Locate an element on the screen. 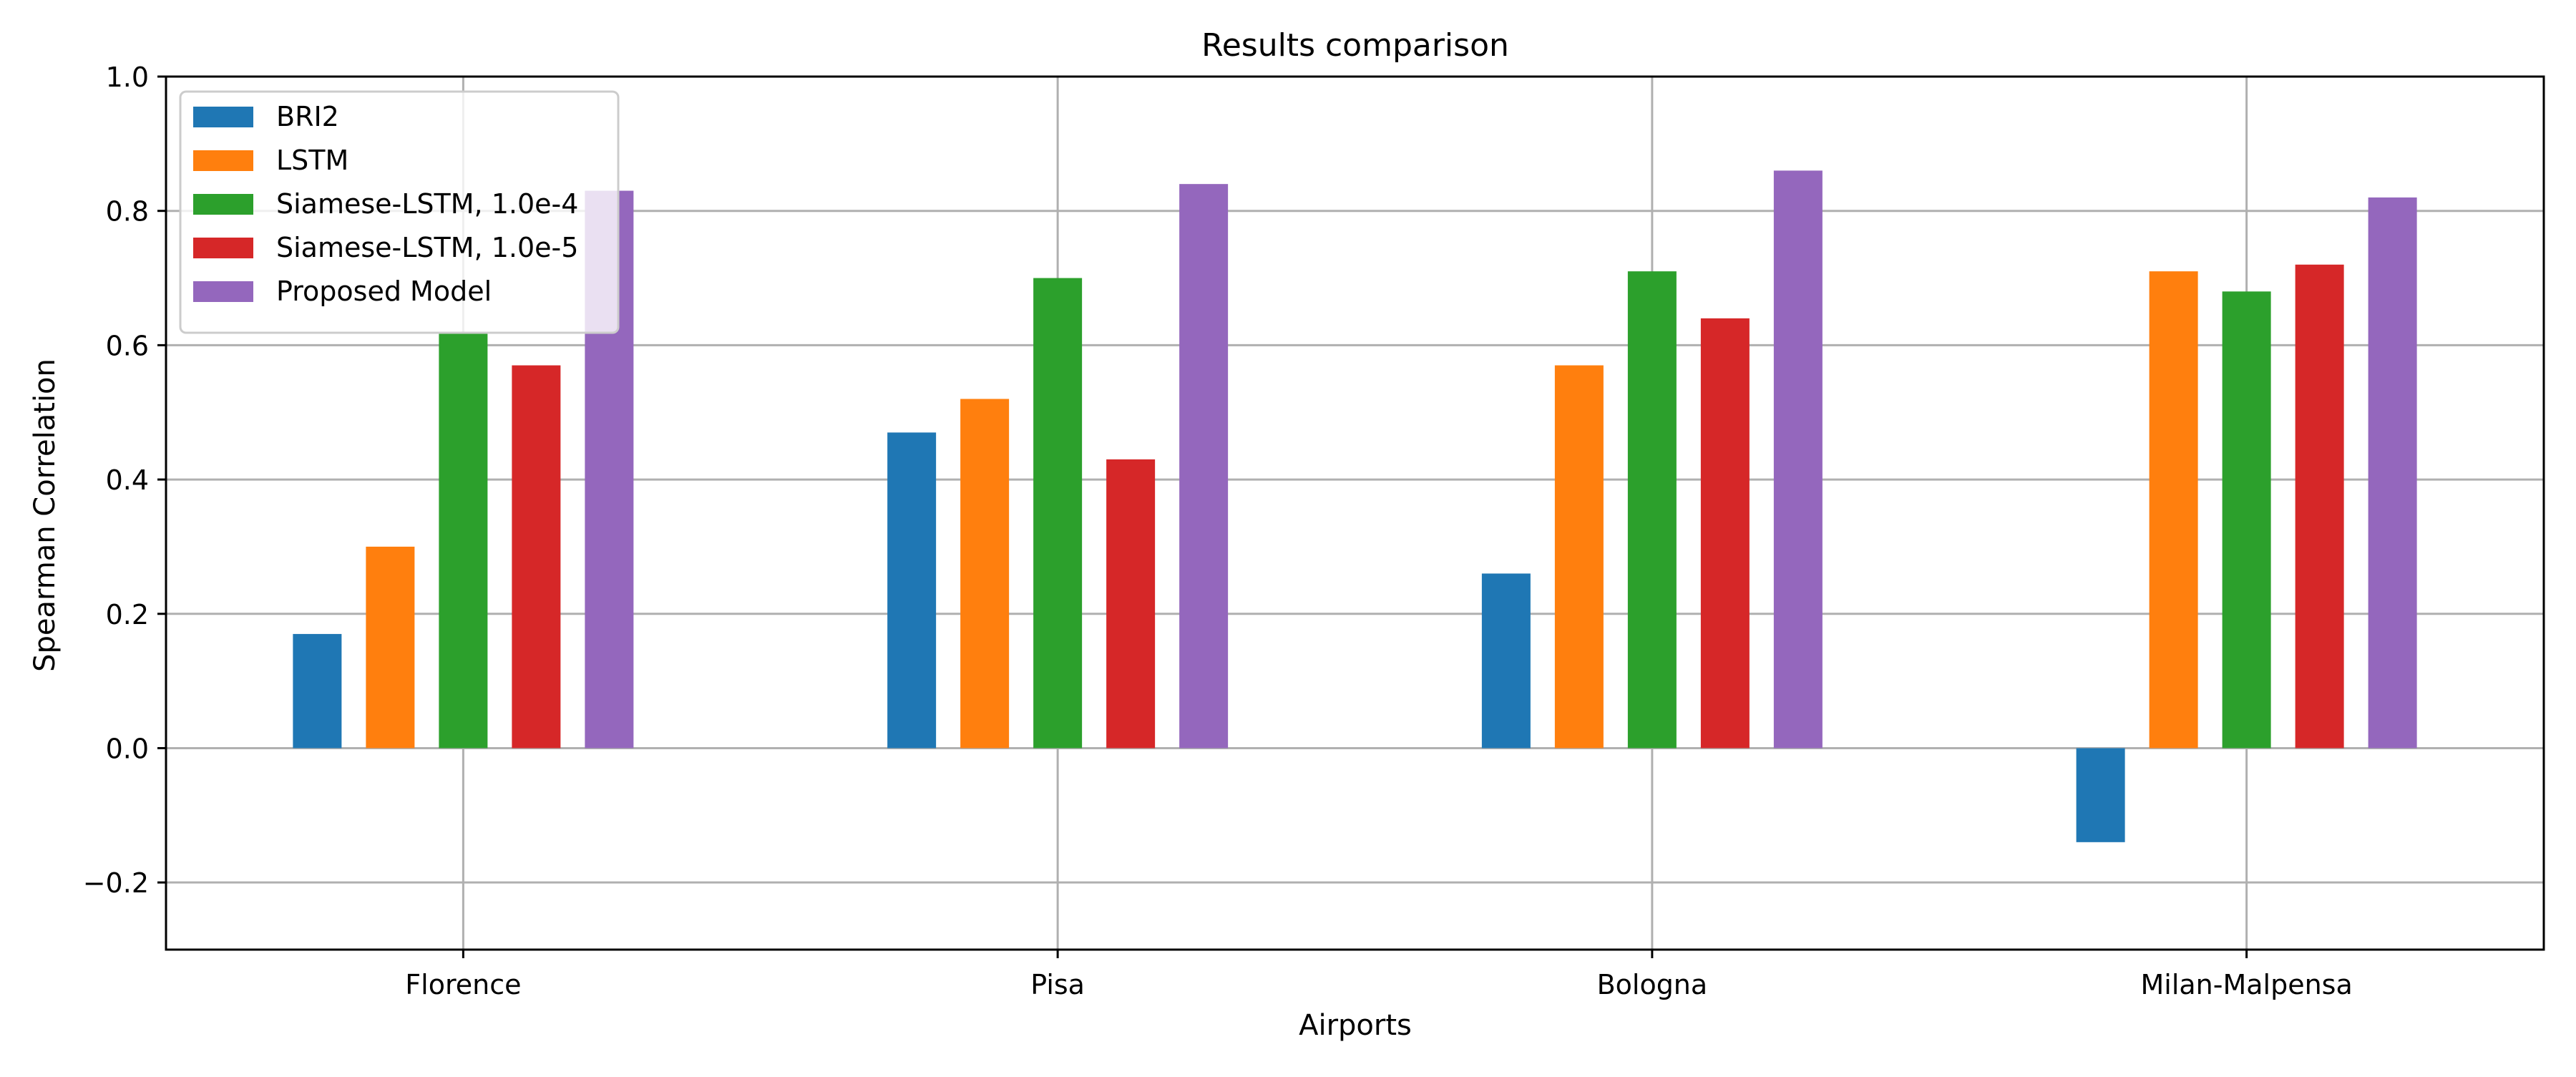 This screenshot has height=1077, width=2576. y-tick-label: 1.0 is located at coordinates (127, 77).